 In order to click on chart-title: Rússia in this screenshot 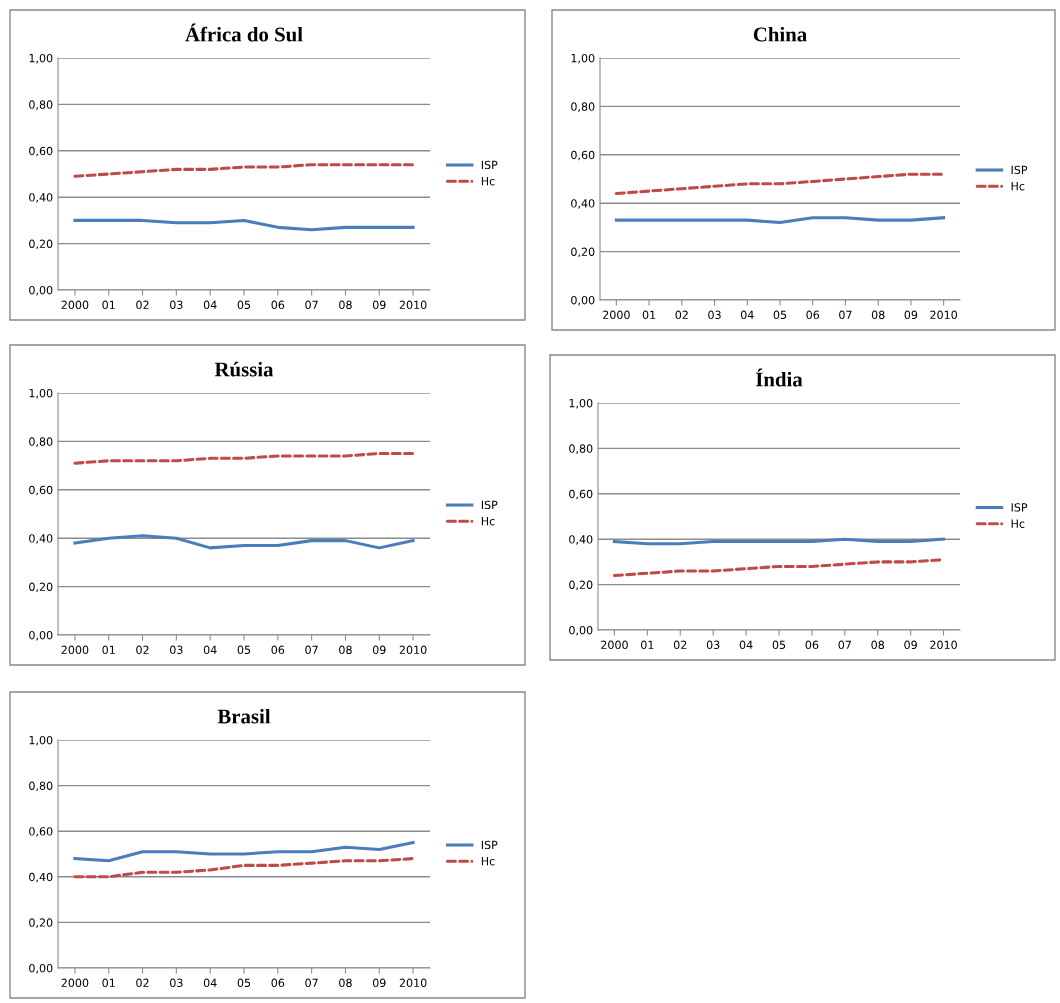, I will do `click(244, 369)`.